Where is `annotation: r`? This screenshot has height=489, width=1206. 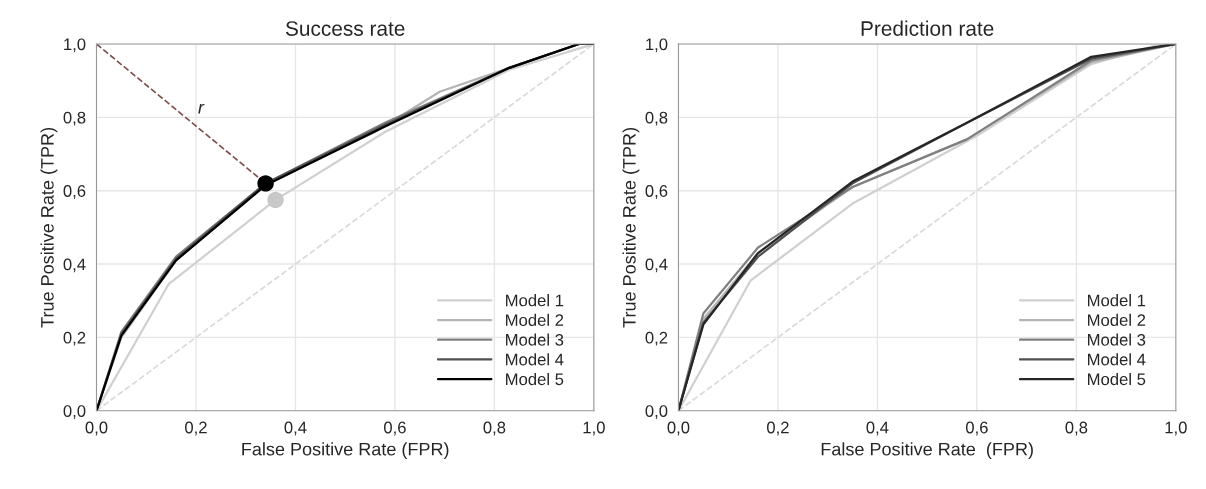
annotation: r is located at coordinates (201, 108).